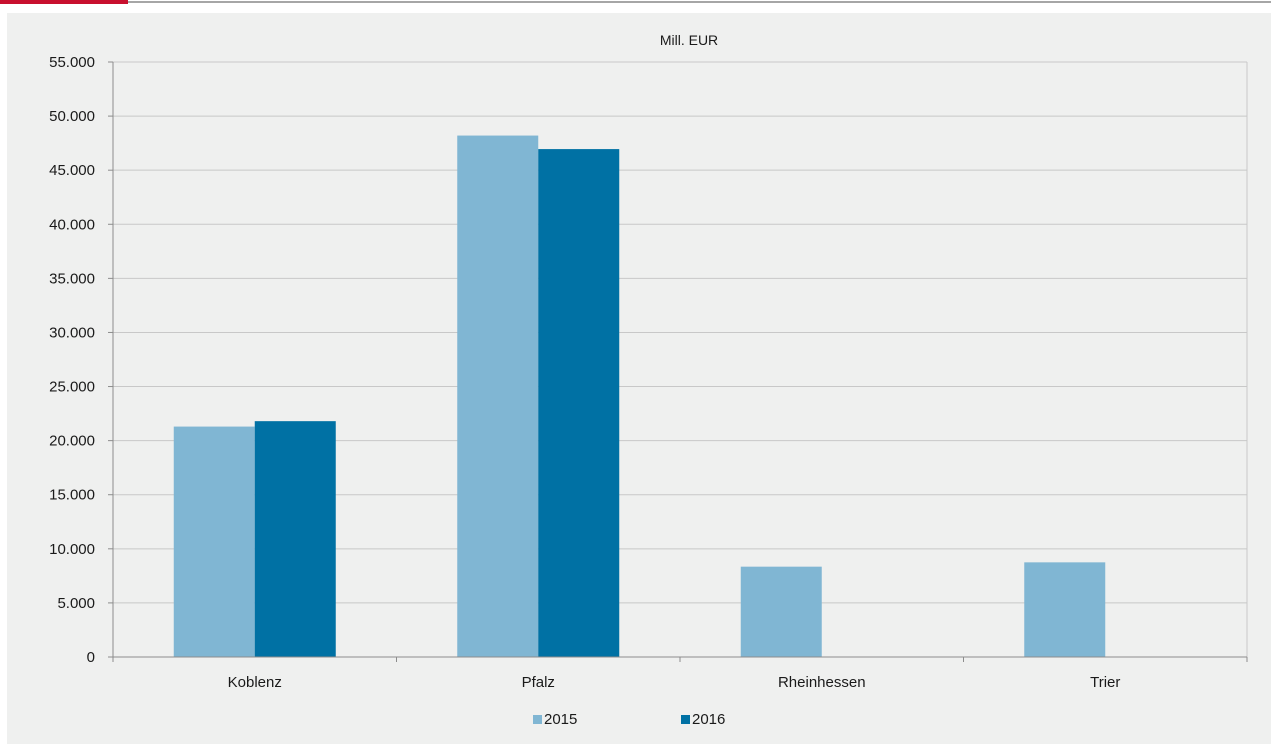 This screenshot has height=744, width=1271. I want to click on y-tick-label: 50.000, so click(72, 116).